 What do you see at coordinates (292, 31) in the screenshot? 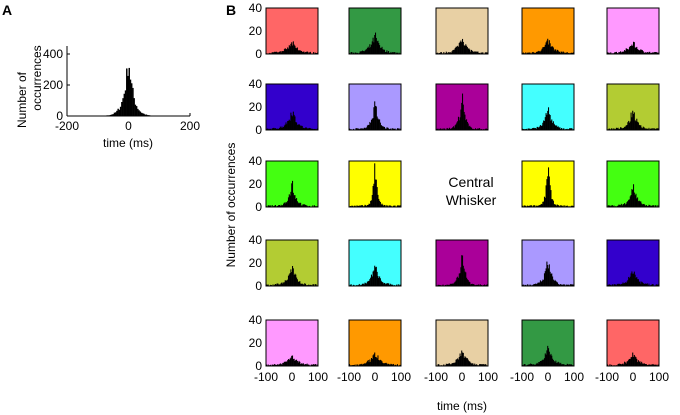
I see `panel-b-cell-frame` at bounding box center [292, 31].